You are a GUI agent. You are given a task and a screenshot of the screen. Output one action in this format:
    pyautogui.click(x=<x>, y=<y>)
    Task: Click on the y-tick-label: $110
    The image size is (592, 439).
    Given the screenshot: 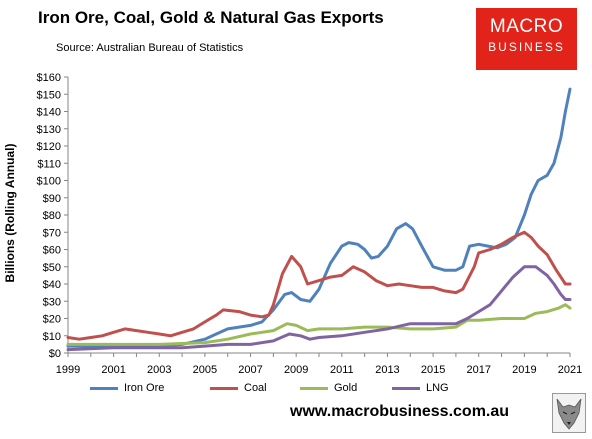 What is the action you would take?
    pyautogui.click(x=49, y=164)
    